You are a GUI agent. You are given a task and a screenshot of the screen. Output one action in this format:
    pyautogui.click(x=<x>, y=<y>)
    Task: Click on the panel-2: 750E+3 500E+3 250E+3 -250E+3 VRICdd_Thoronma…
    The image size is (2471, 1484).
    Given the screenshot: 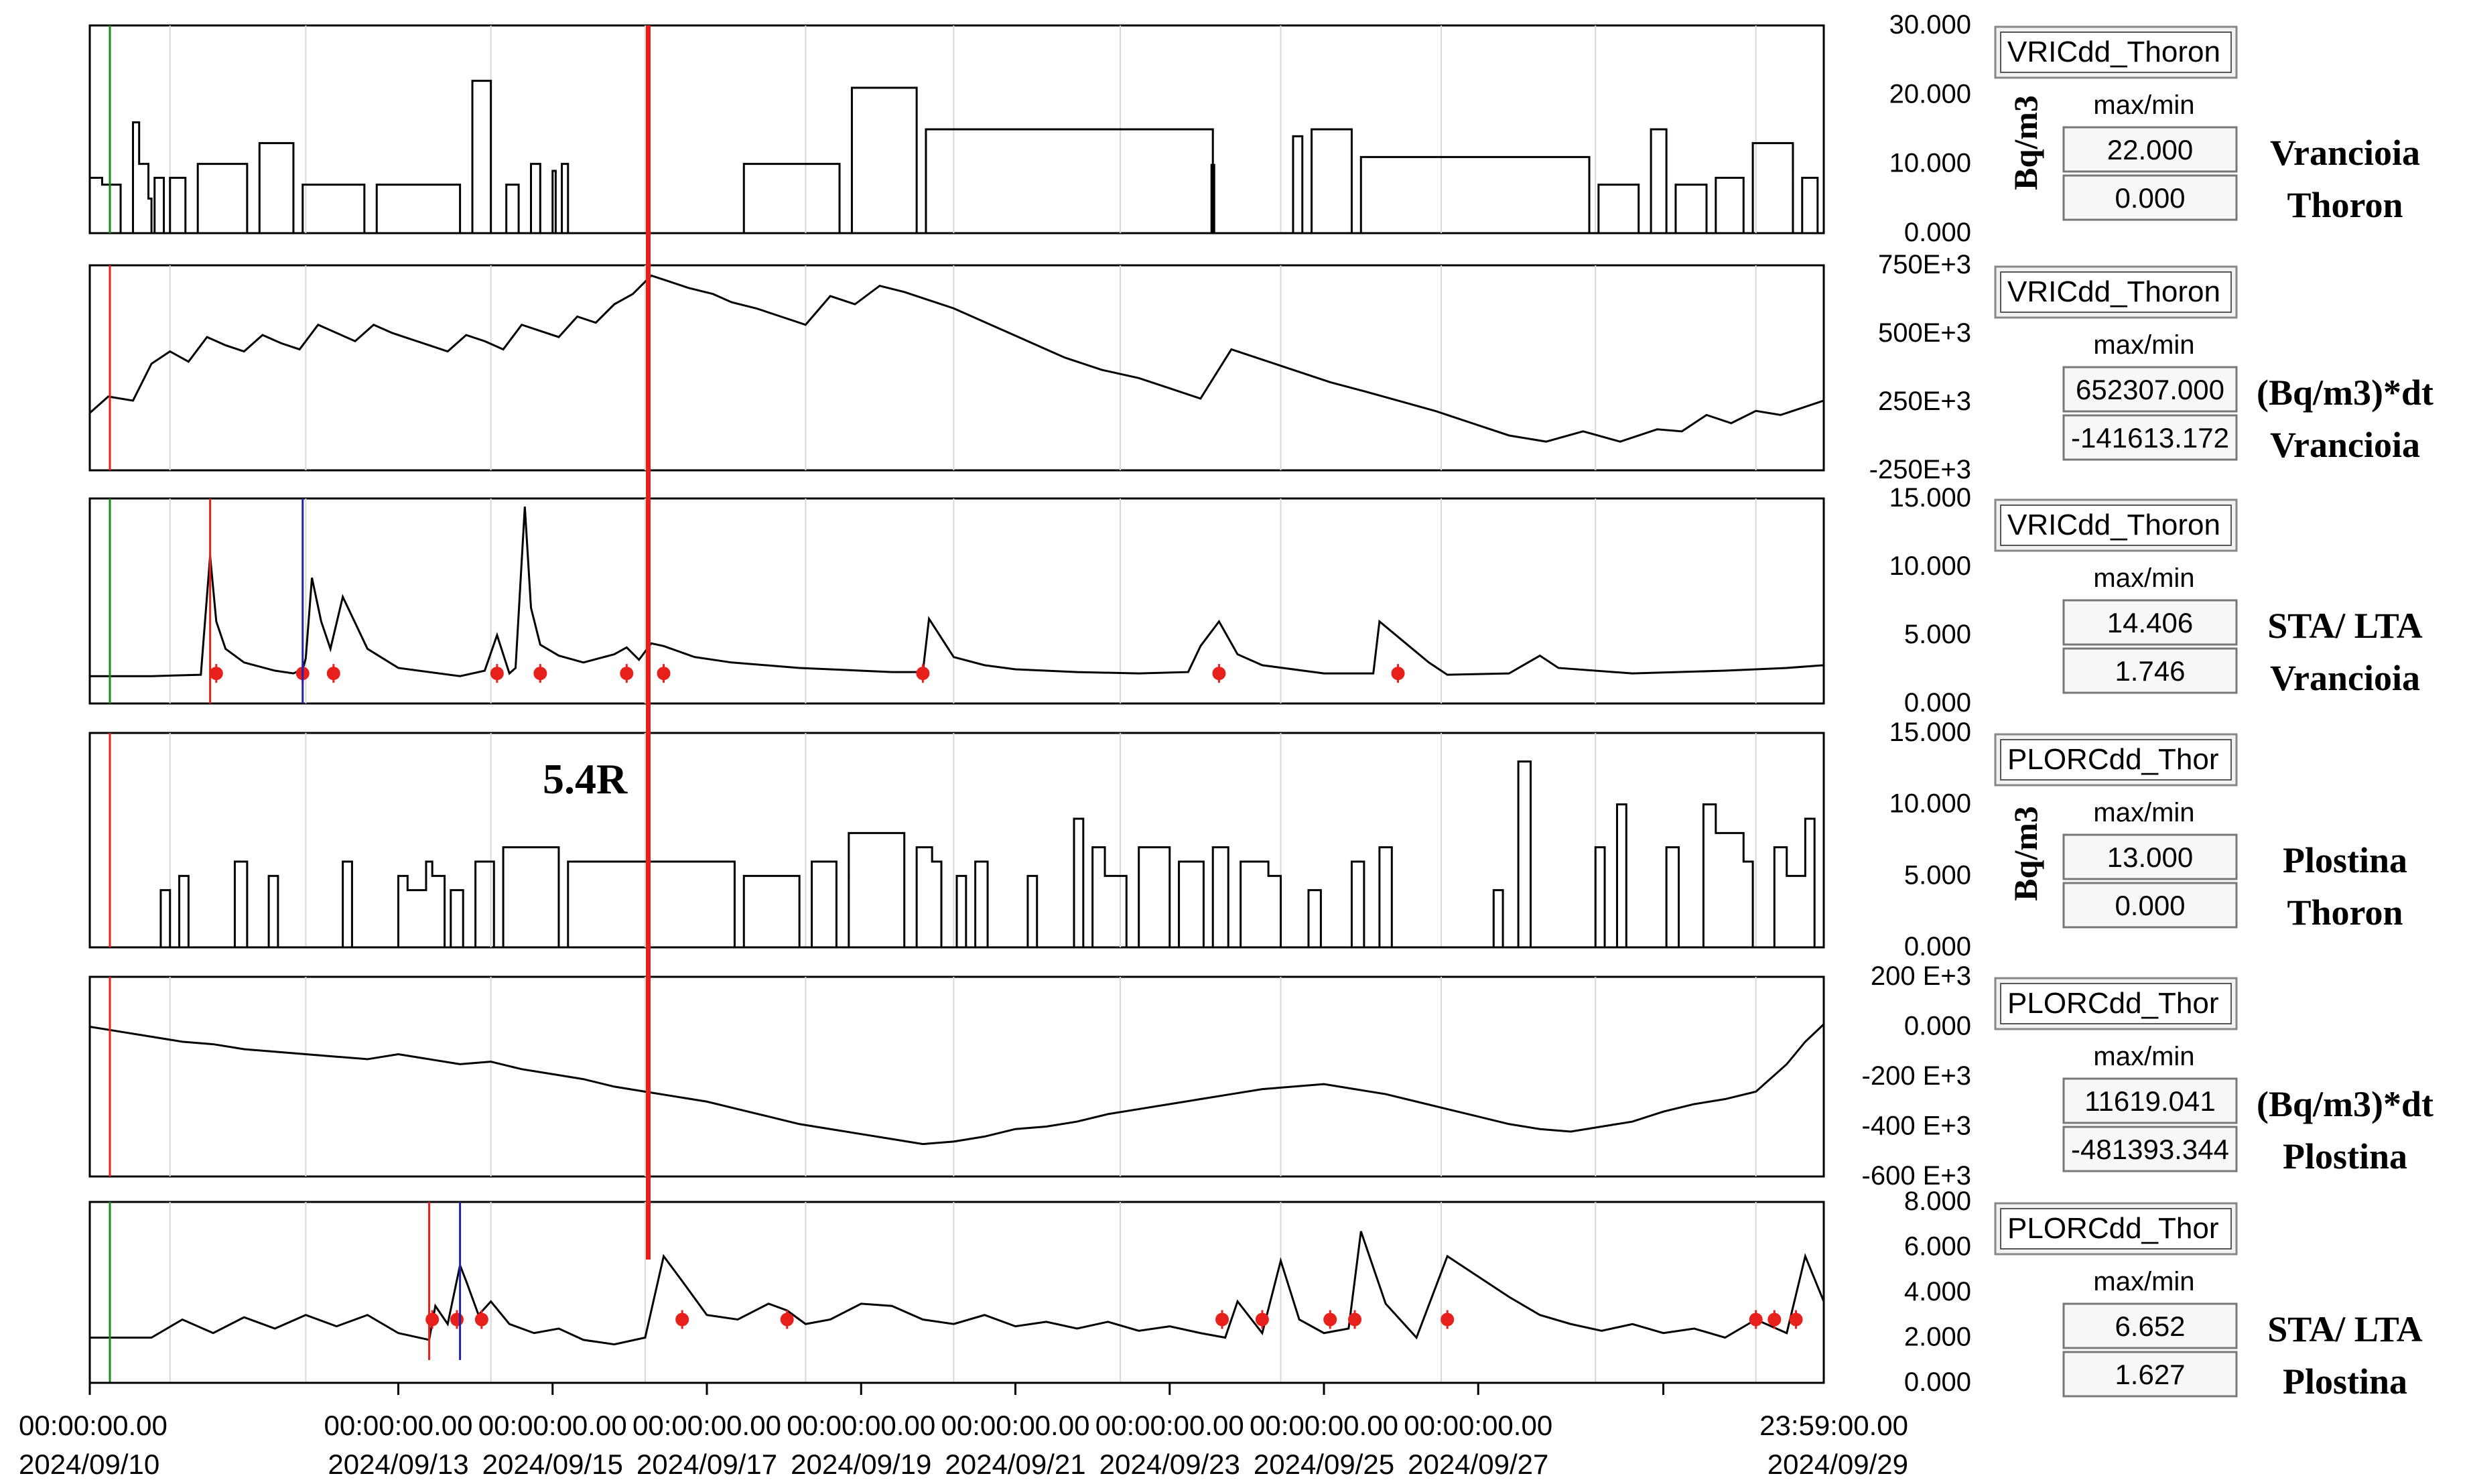 What is the action you would take?
    pyautogui.click(x=1260, y=367)
    